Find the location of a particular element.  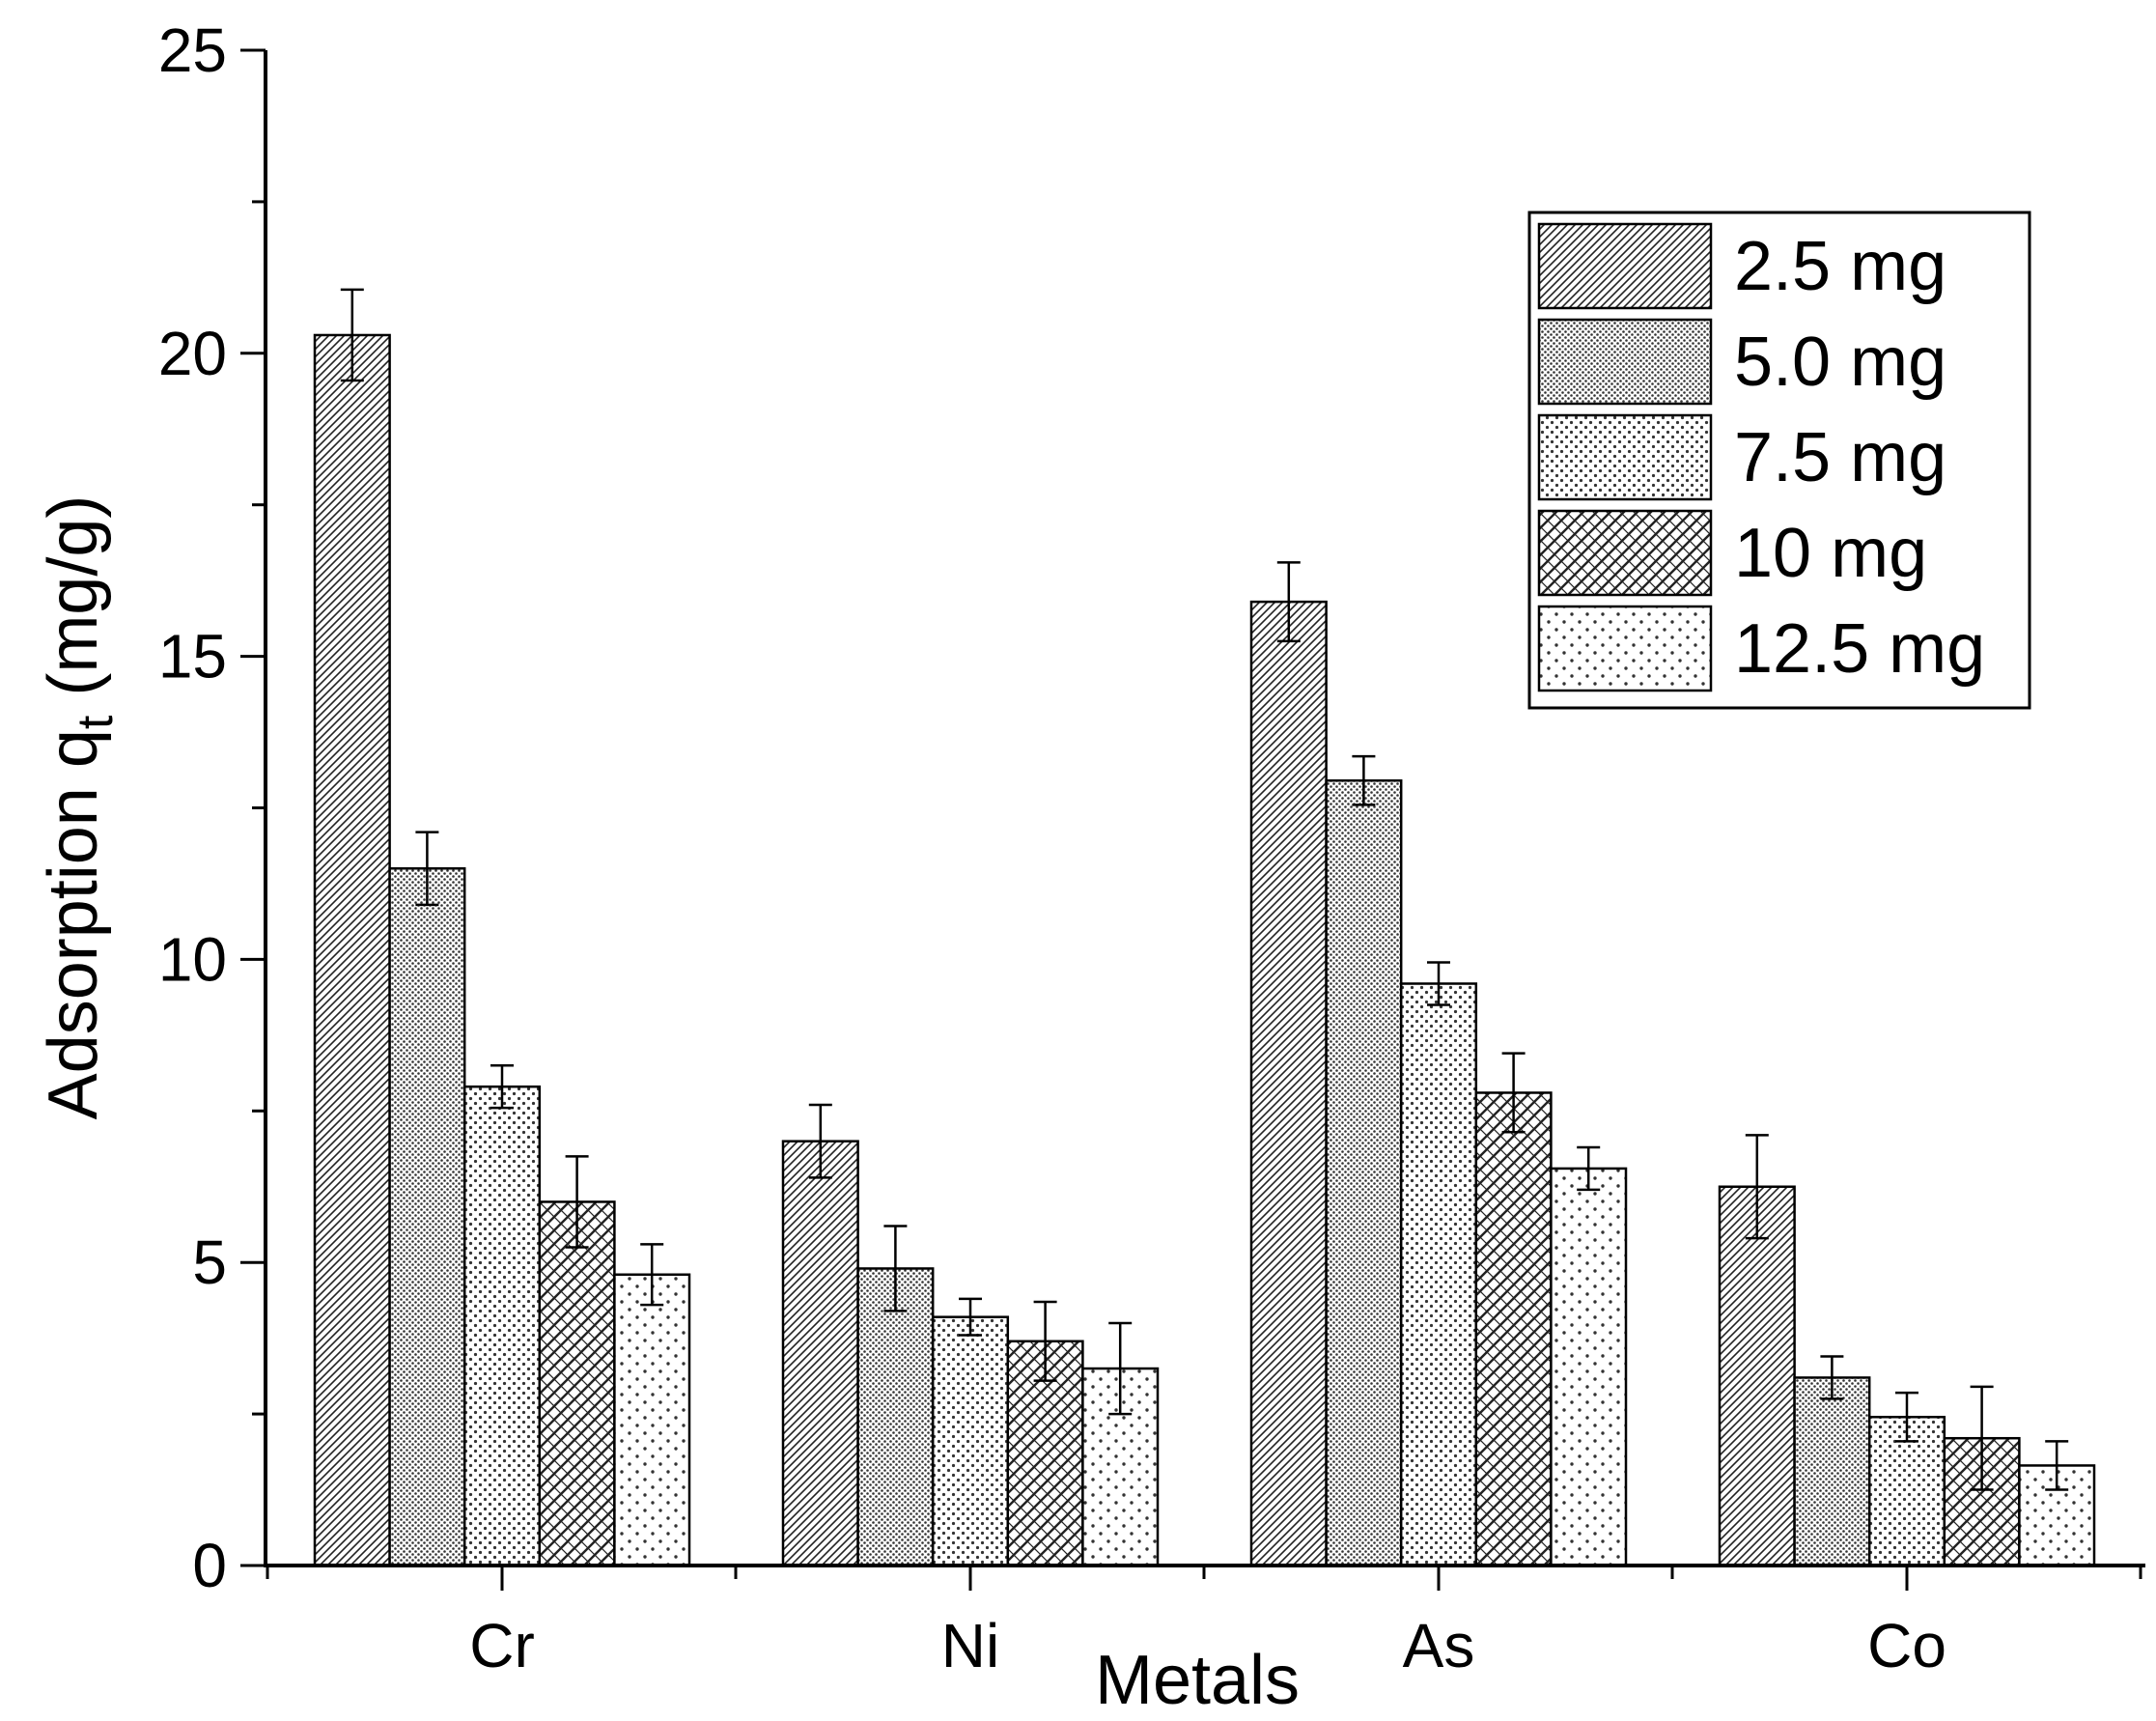

y-tick-label: 15 is located at coordinates (193, 657).